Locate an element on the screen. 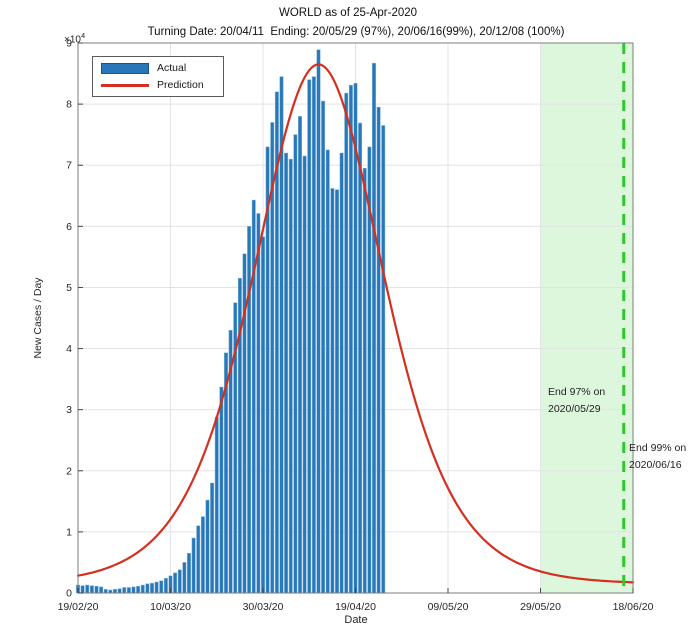  y-axis-exponent: ×10⁴ is located at coordinates (74, 38).